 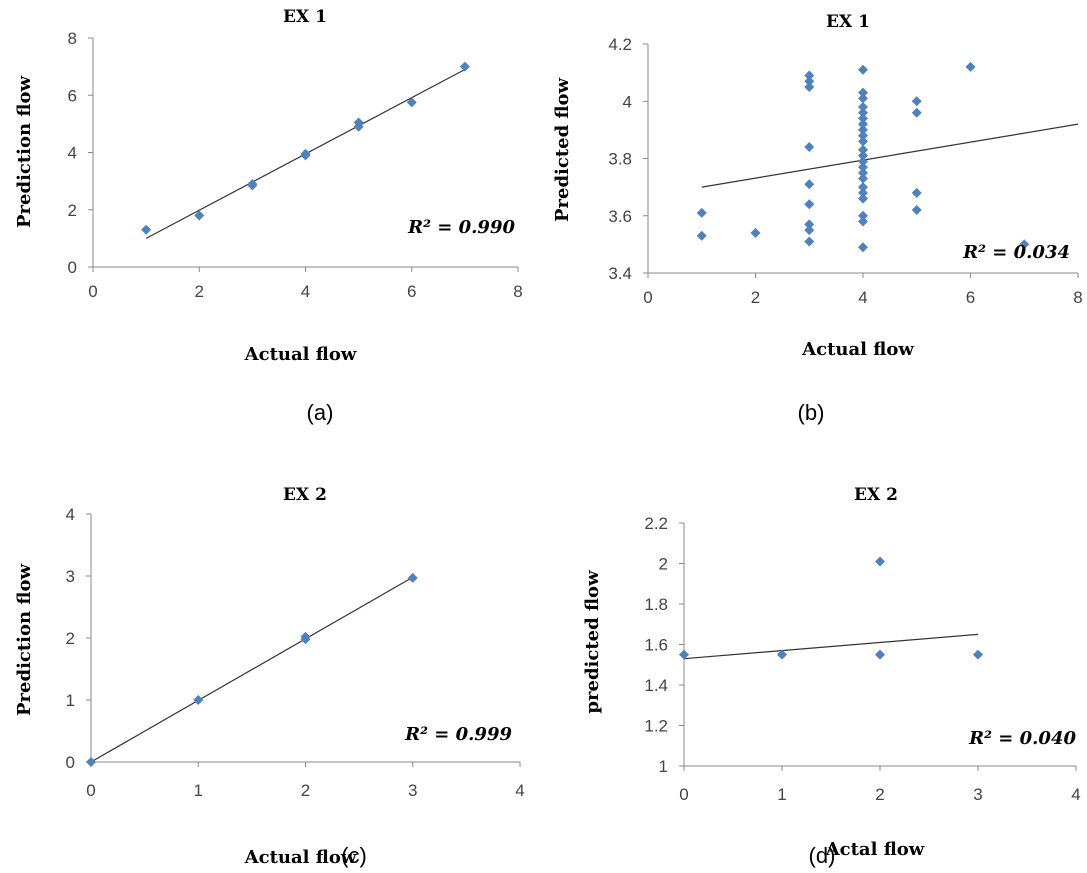 I want to click on y-tick-label: 1.8, so click(x=656, y=604).